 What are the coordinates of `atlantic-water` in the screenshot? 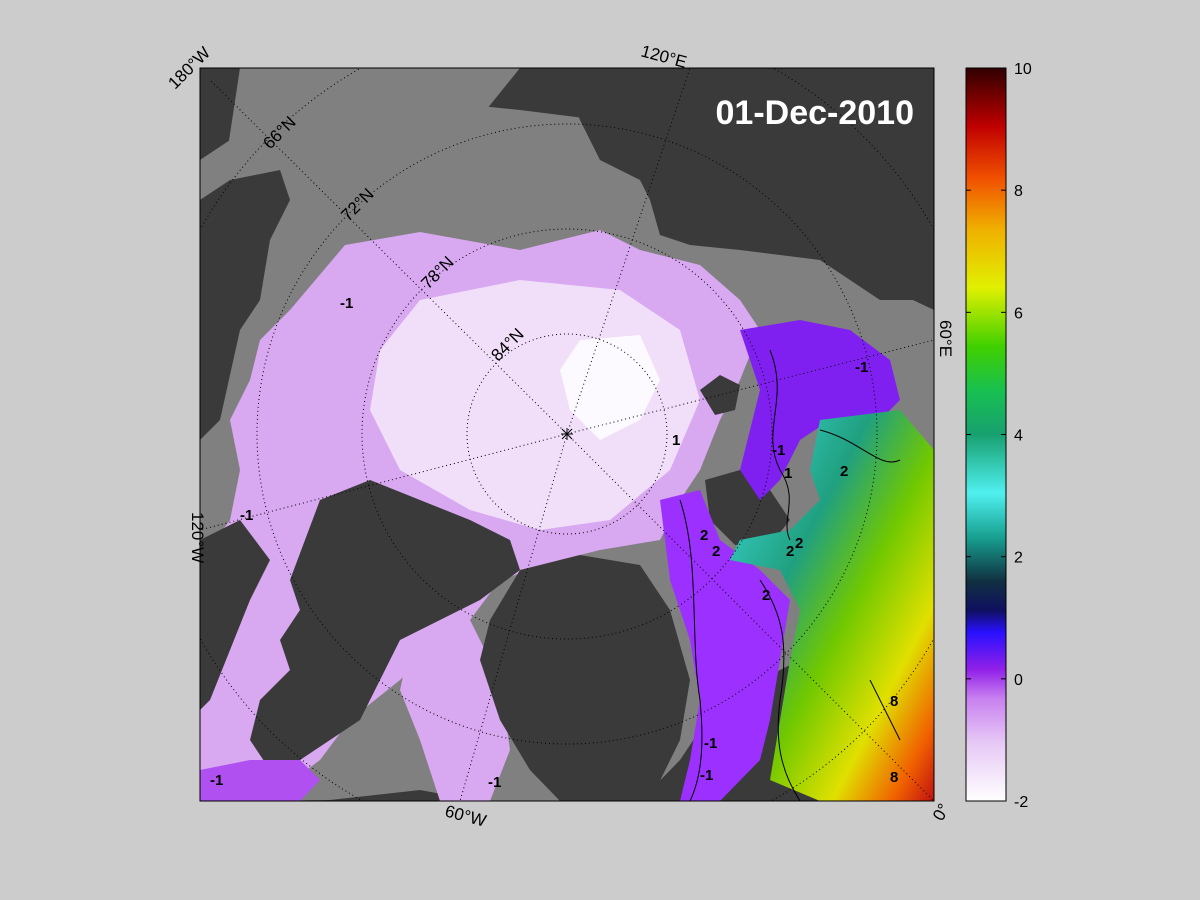 It's located at (832, 605).